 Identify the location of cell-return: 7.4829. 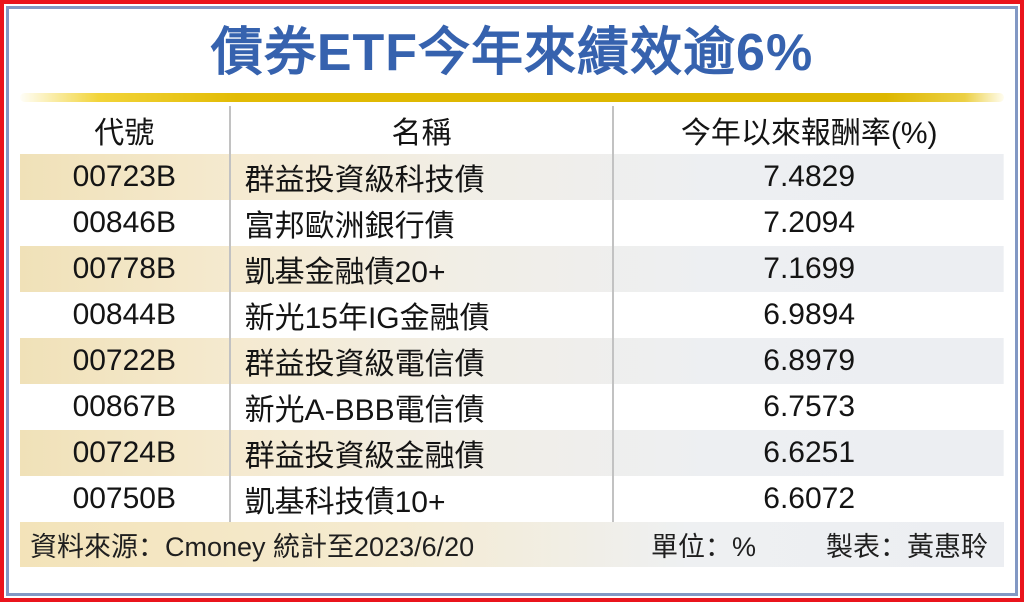
(808, 177).